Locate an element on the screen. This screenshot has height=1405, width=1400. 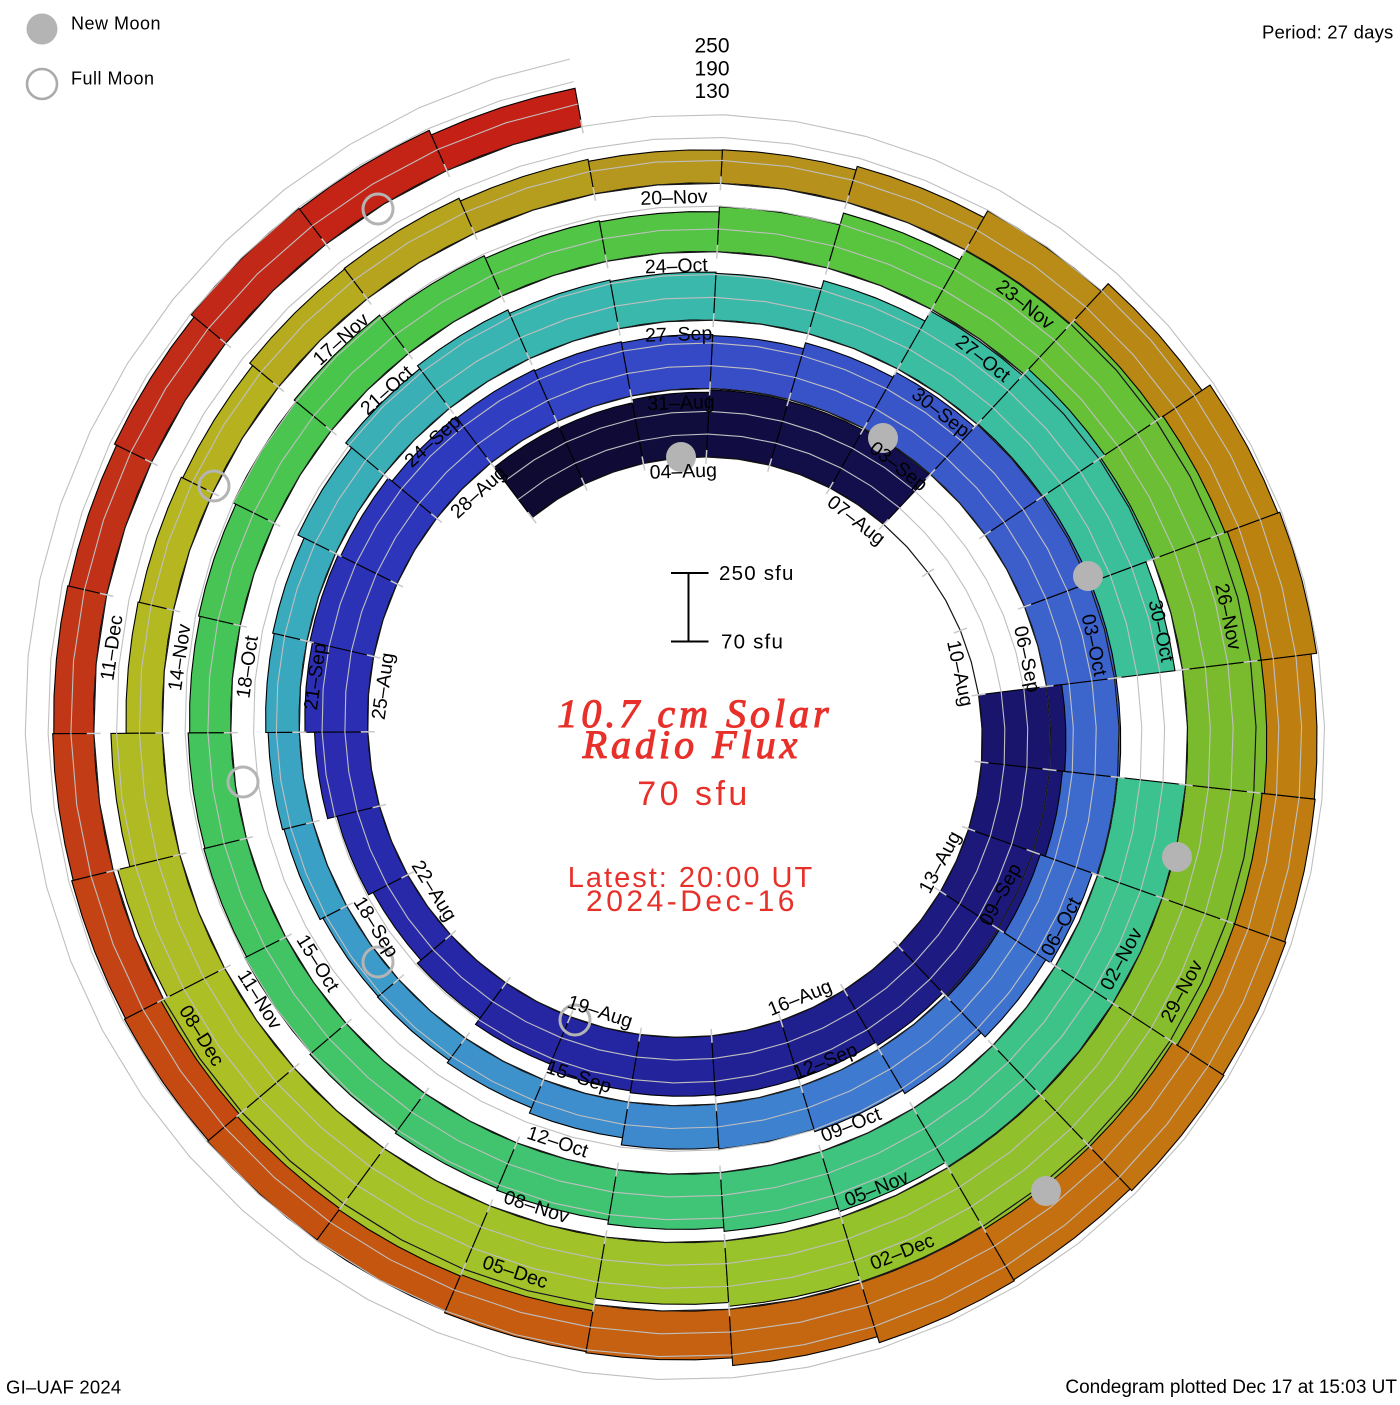
svg-text: 31–Aug is located at coordinates (681, 403).